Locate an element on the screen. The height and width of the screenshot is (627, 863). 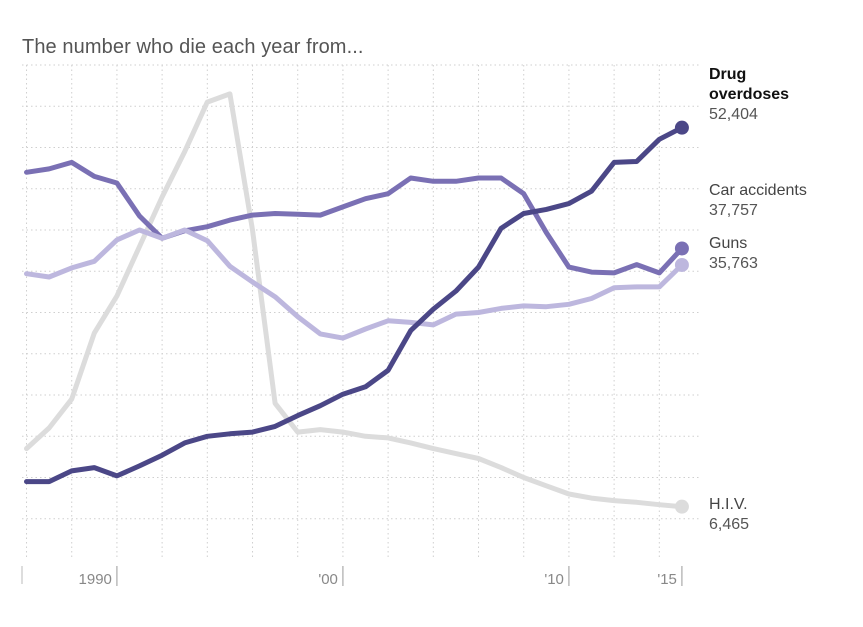
series-end-point-guns is located at coordinates (681, 264).